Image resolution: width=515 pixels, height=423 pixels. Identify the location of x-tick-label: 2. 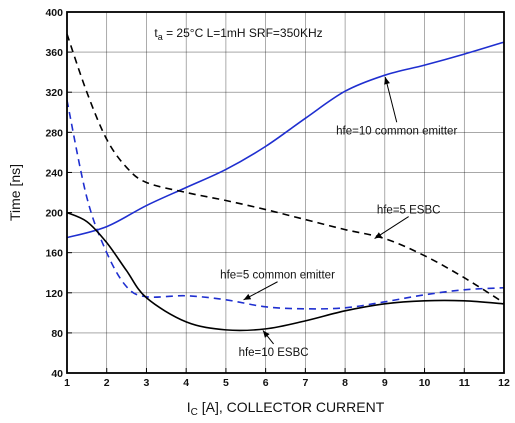
(107, 383).